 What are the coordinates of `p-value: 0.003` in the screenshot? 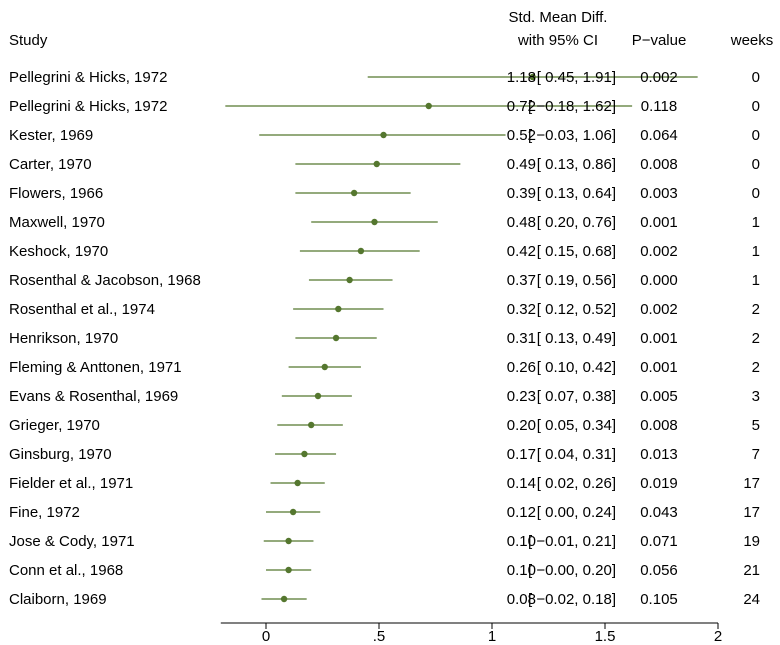 It's located at (659, 193).